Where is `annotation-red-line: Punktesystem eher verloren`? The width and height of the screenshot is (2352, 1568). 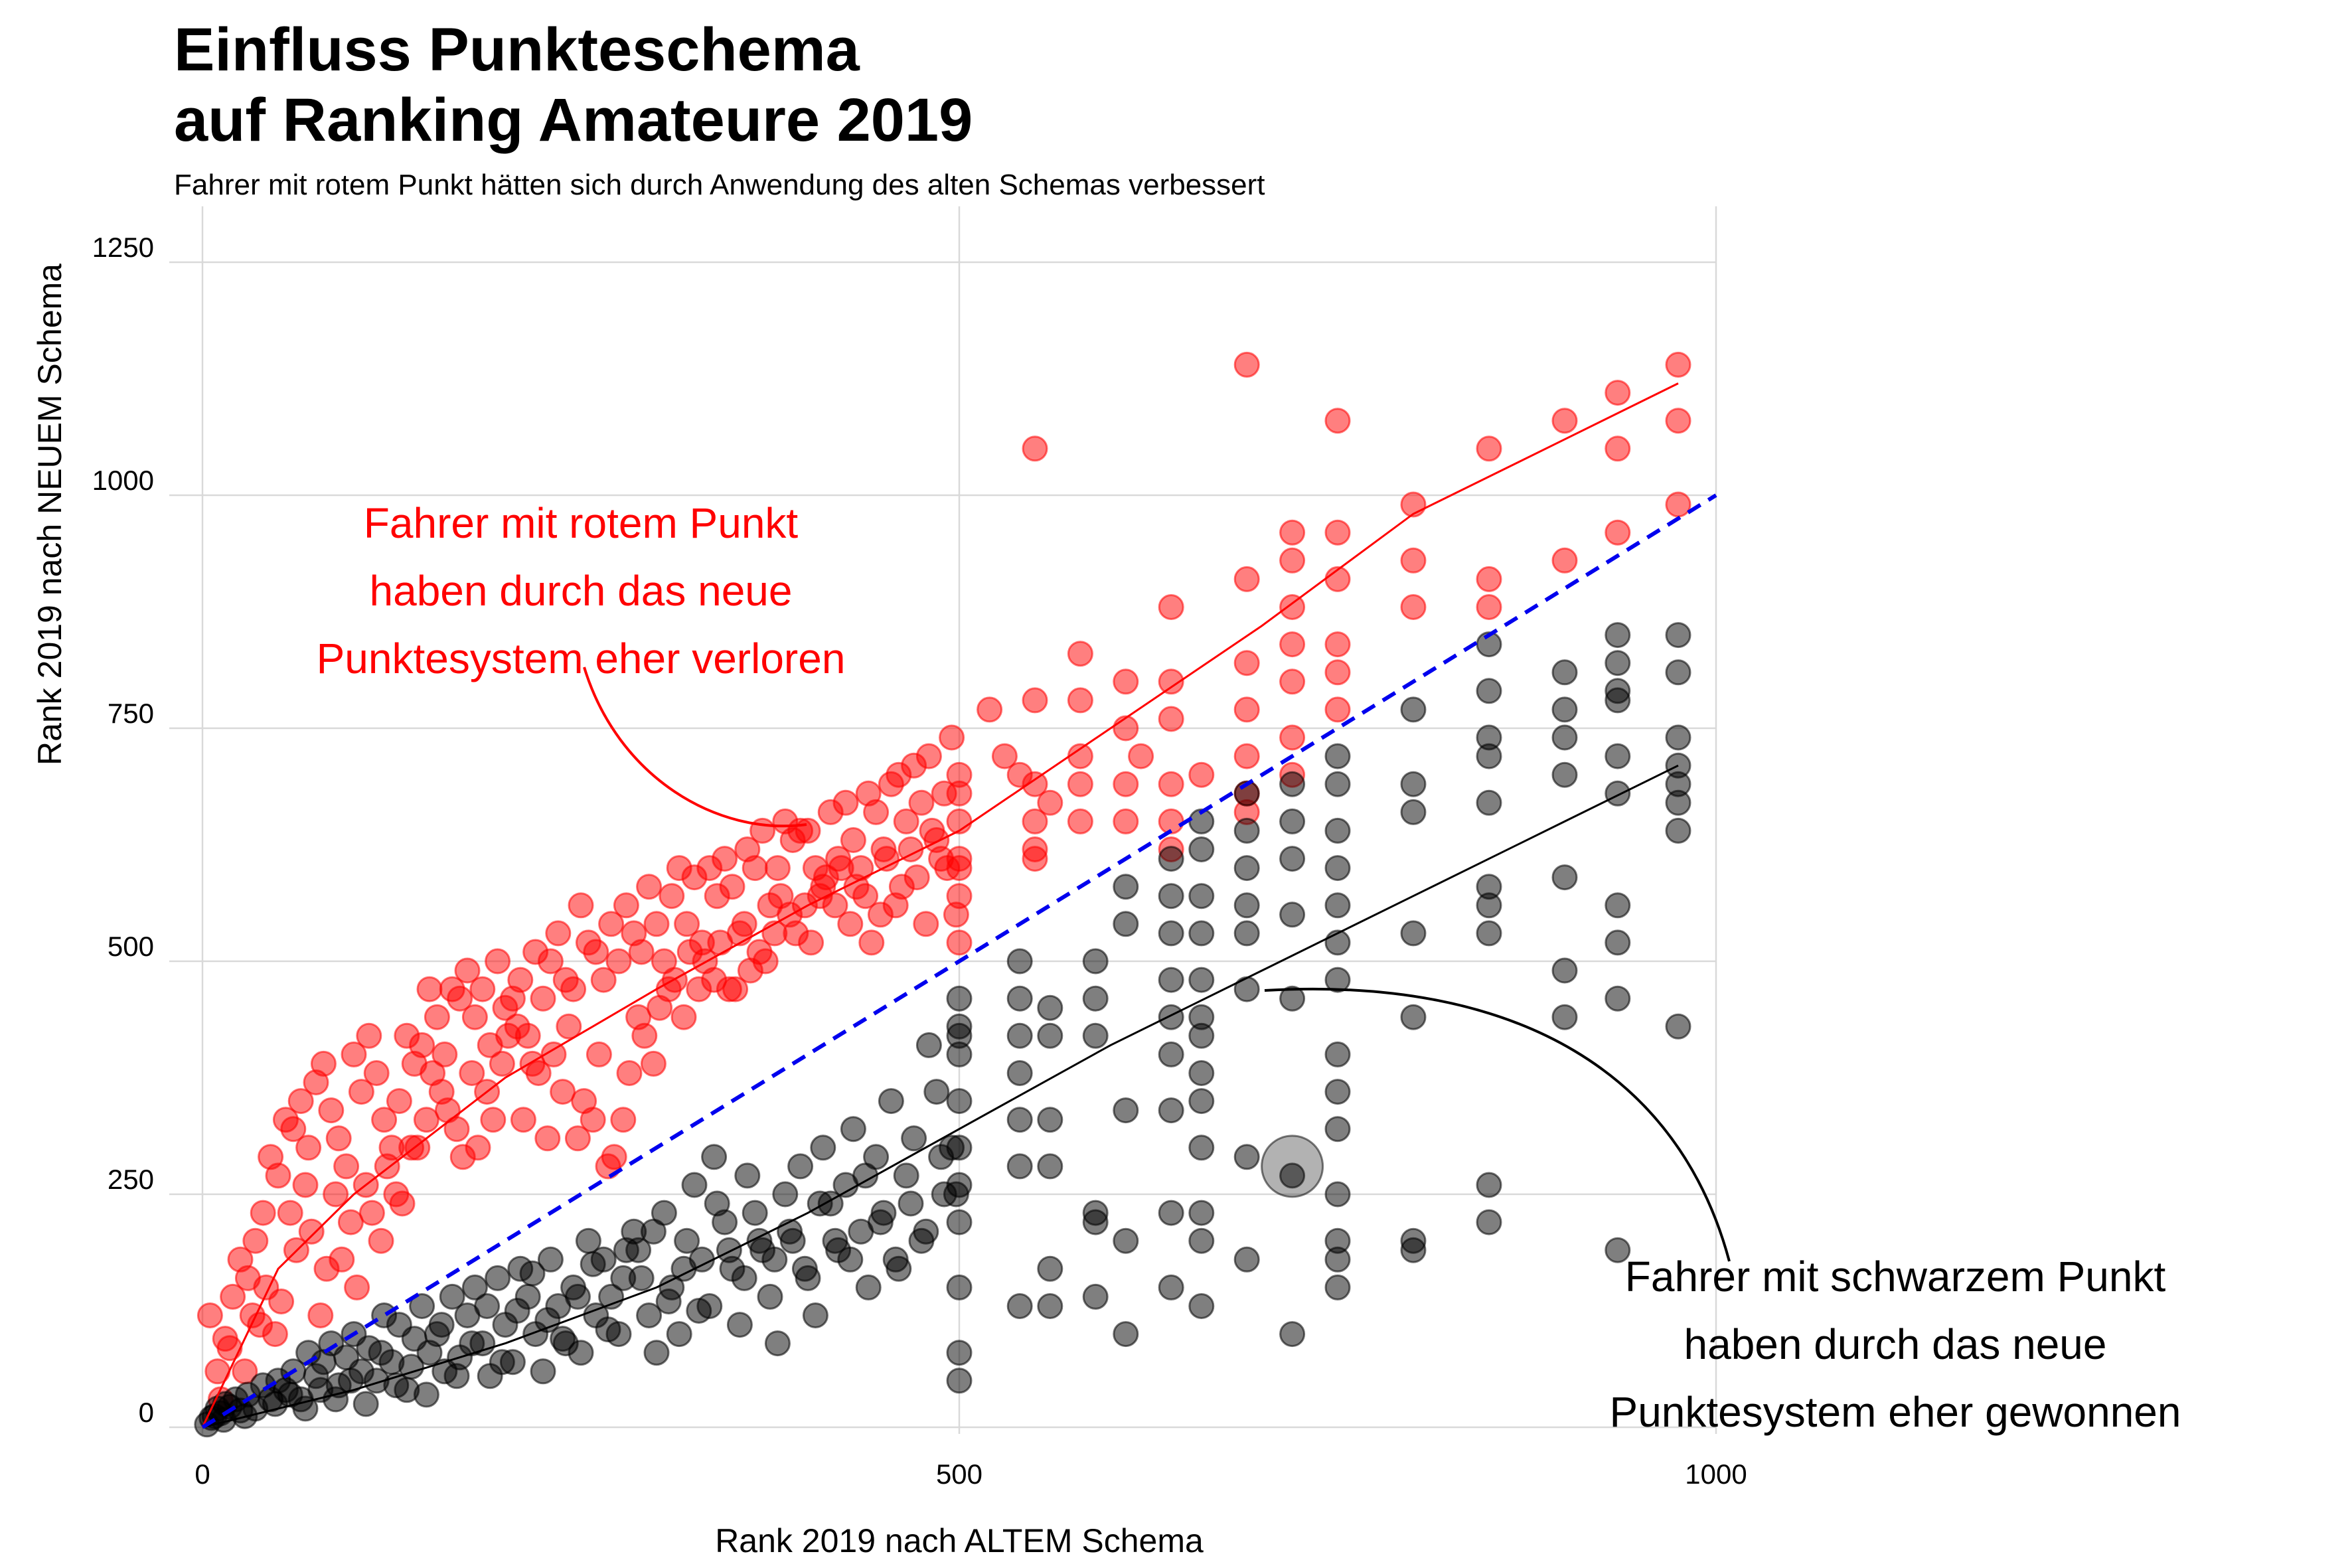 annotation-red-line: Punktesystem eher verloren is located at coordinates (582, 658).